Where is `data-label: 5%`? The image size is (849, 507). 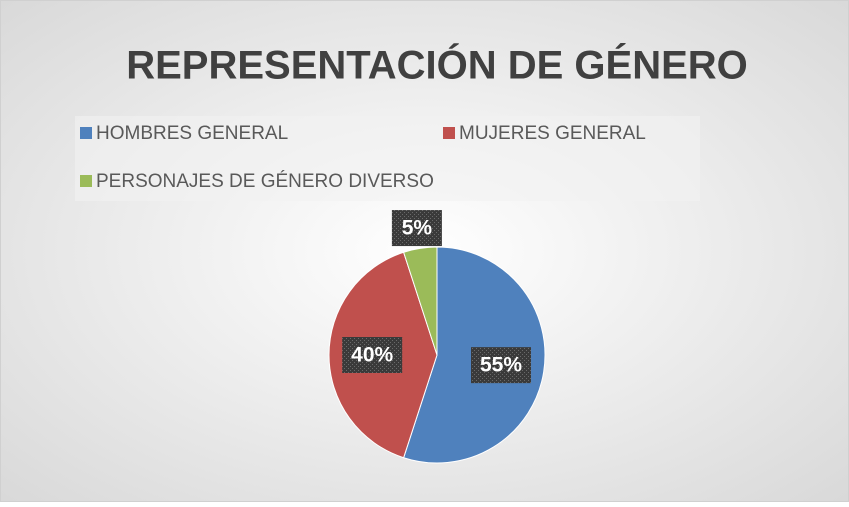
data-label: 5% is located at coordinates (417, 228).